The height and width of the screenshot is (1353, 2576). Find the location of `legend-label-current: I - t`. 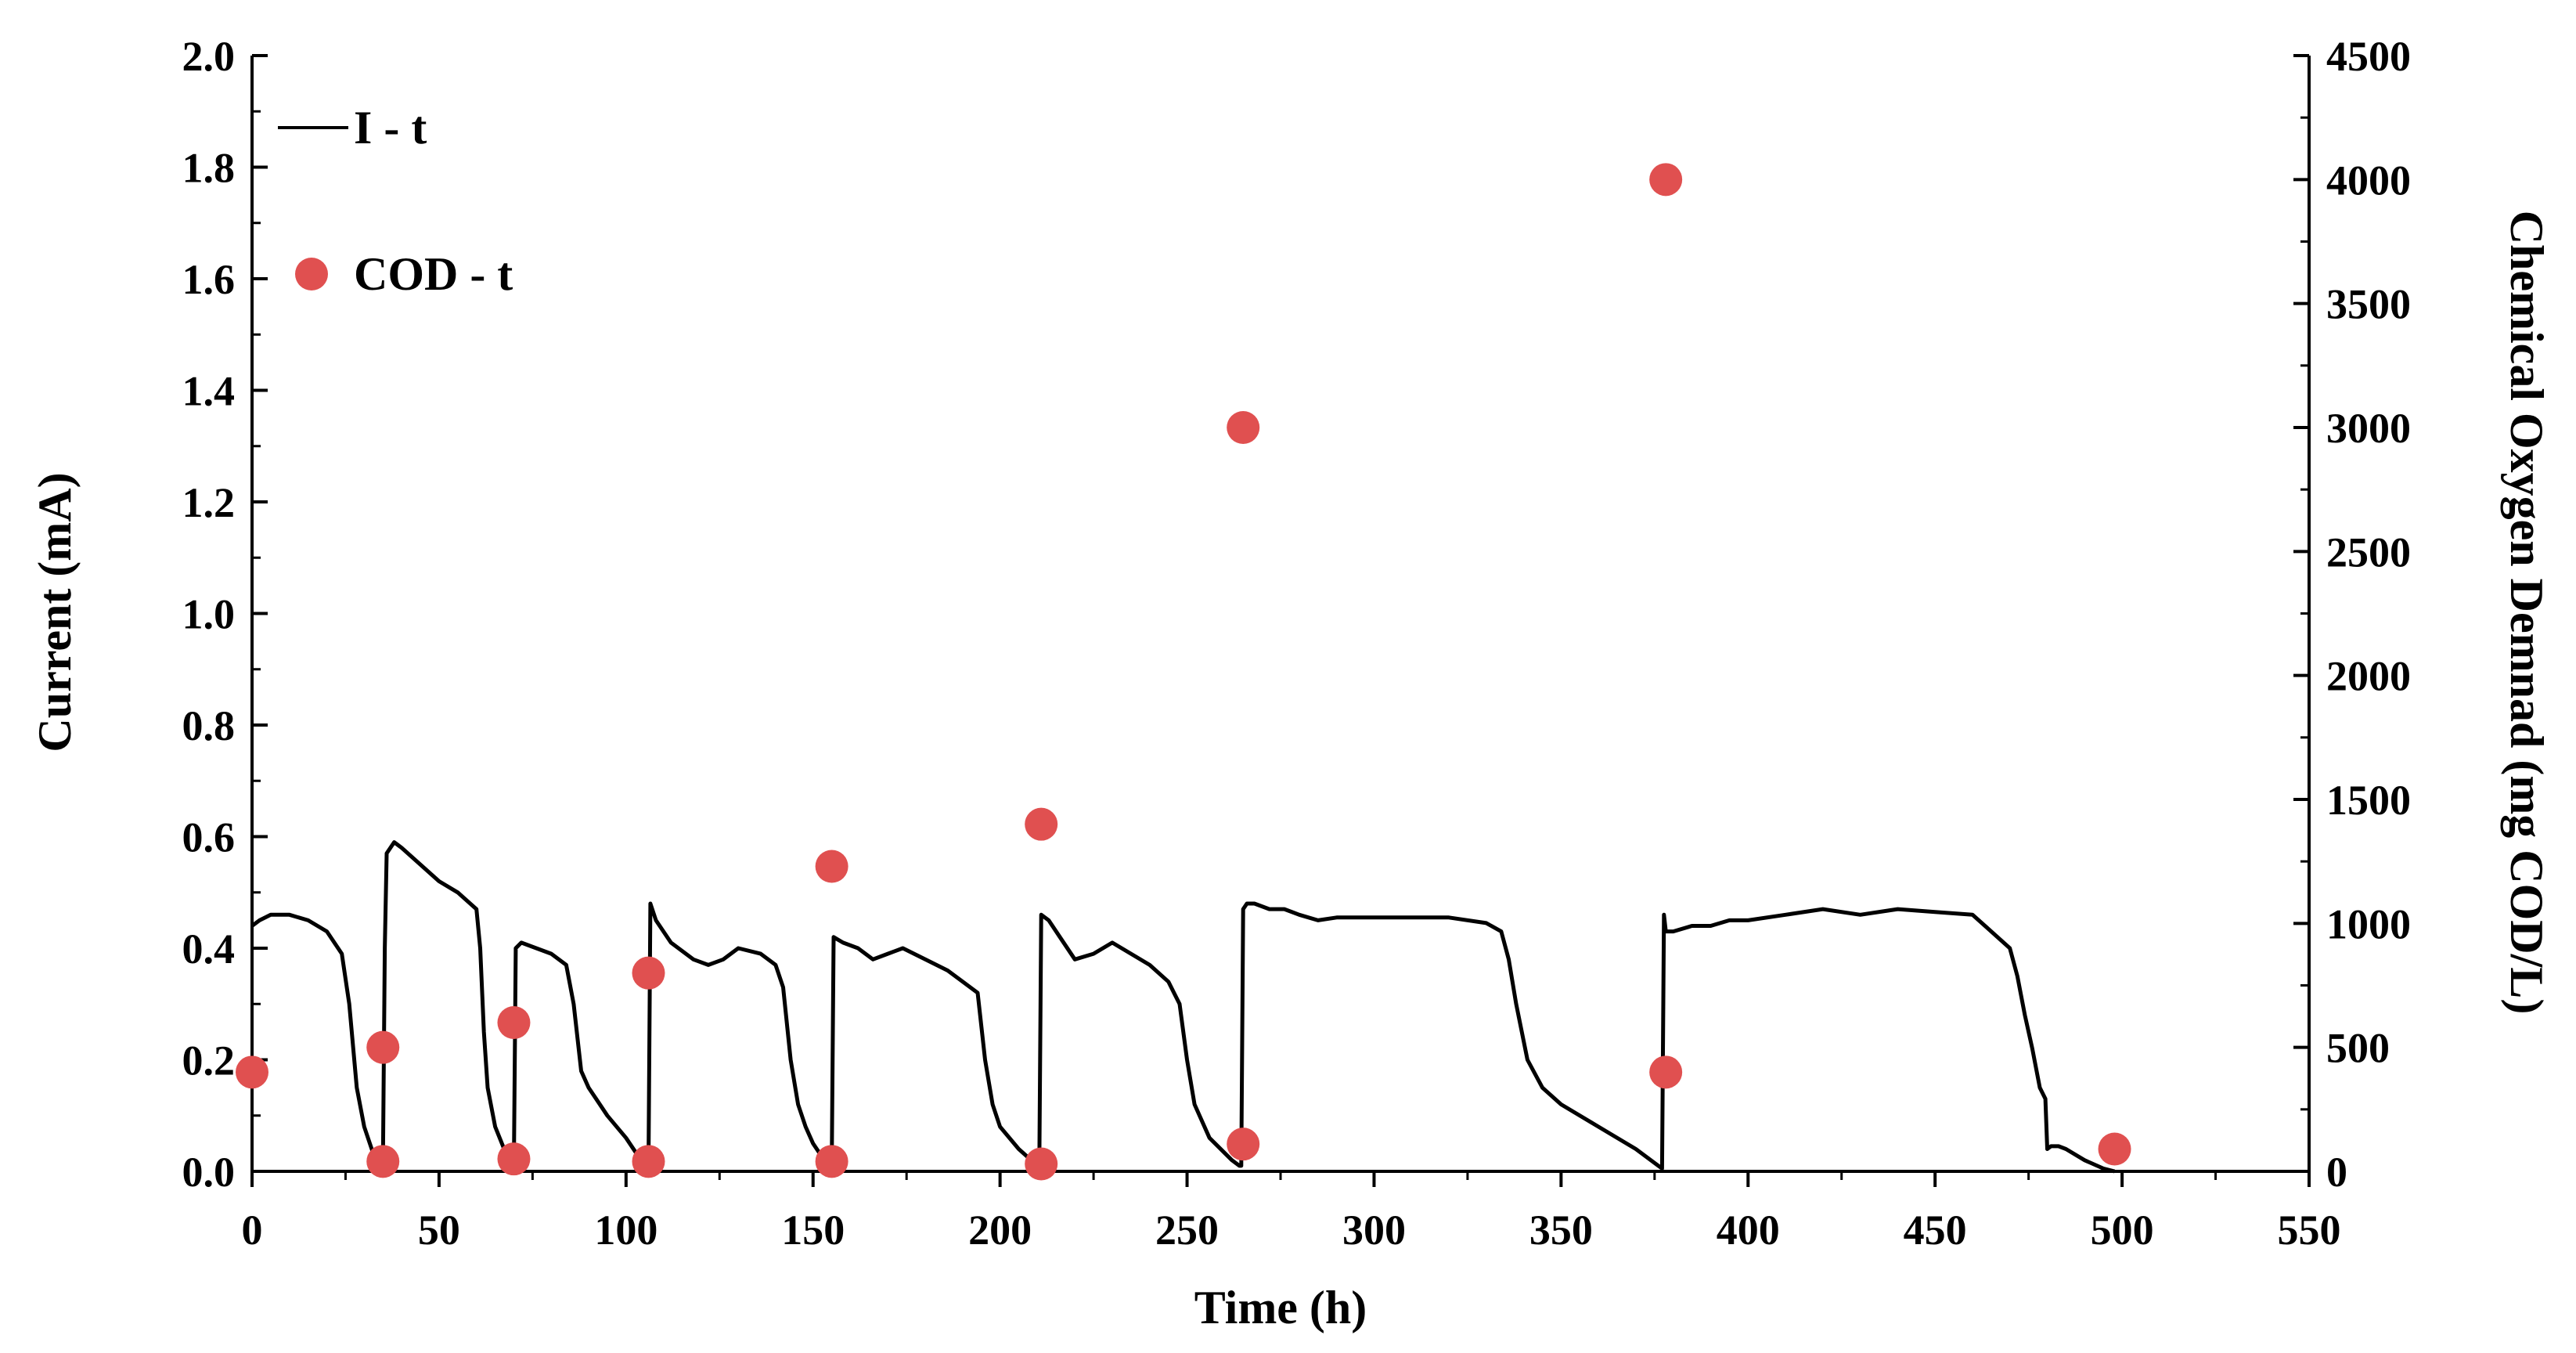

legend-label-current: I - t is located at coordinates (390, 128).